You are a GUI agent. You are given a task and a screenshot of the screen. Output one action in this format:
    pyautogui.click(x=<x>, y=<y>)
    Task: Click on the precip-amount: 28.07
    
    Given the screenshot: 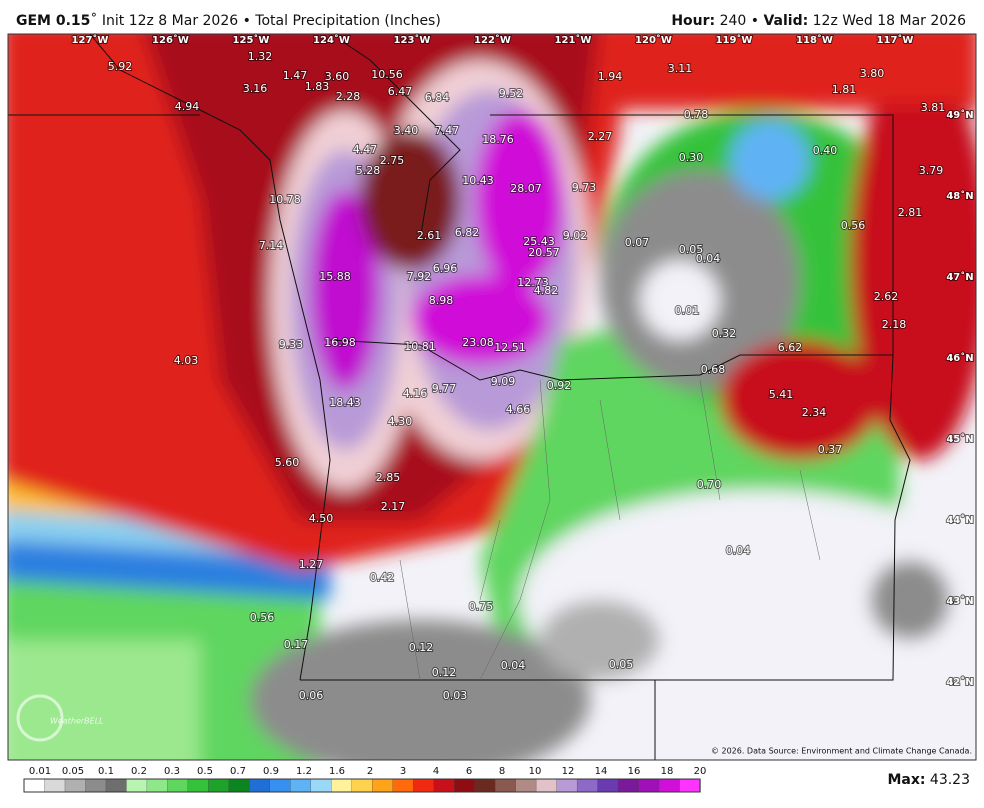 What is the action you would take?
    pyautogui.click(x=526, y=188)
    